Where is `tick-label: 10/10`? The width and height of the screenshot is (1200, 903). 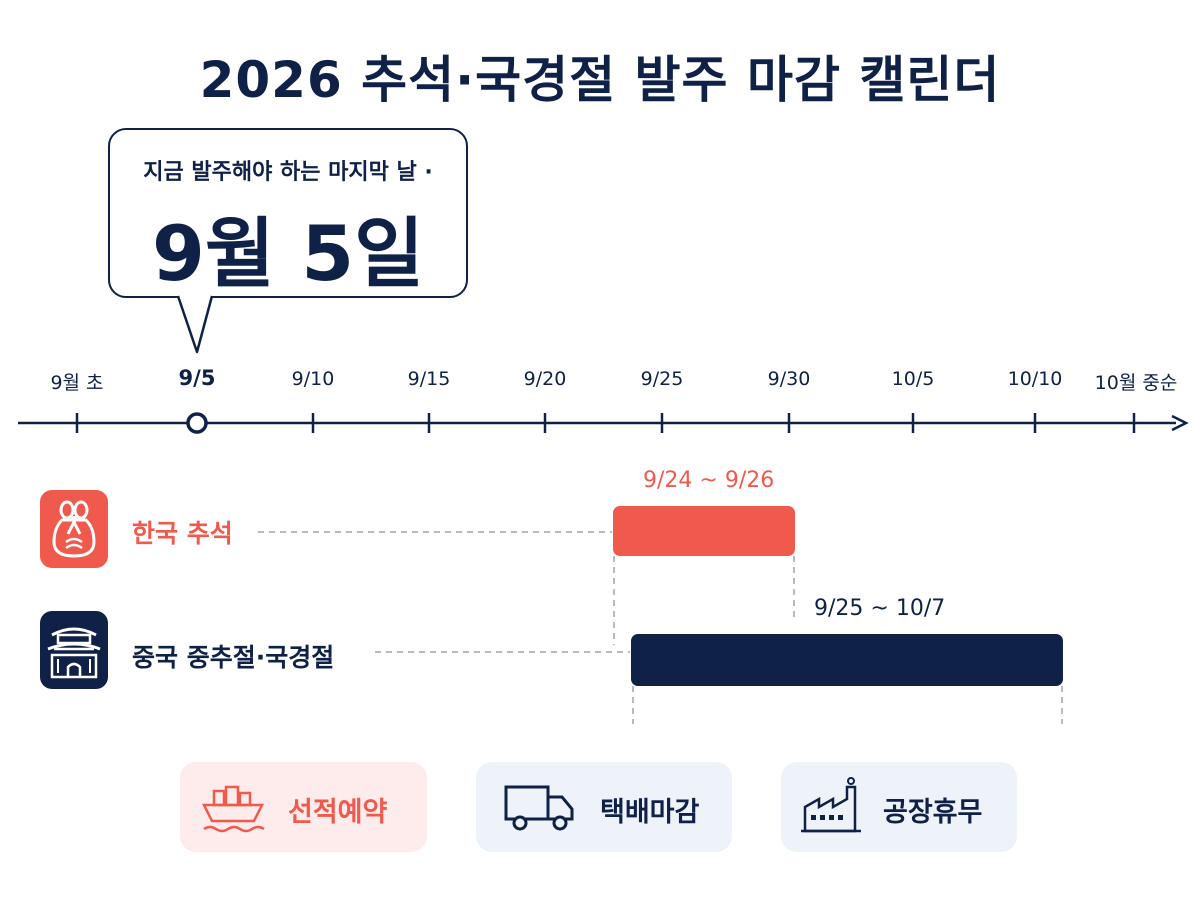
tick-label: 10/10 is located at coordinates (1035, 379).